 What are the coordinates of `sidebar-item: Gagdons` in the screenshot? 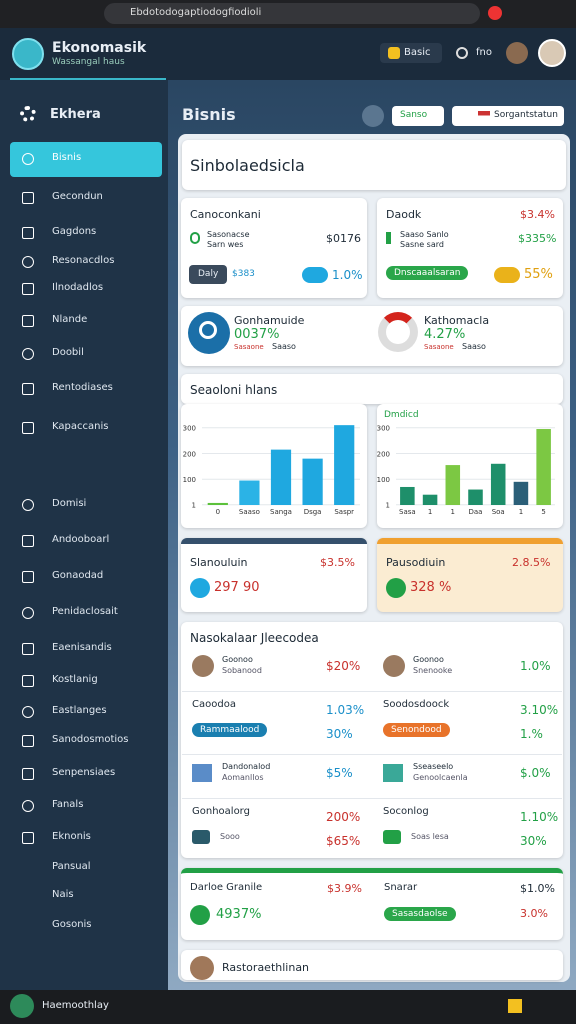 It's located at (74, 231).